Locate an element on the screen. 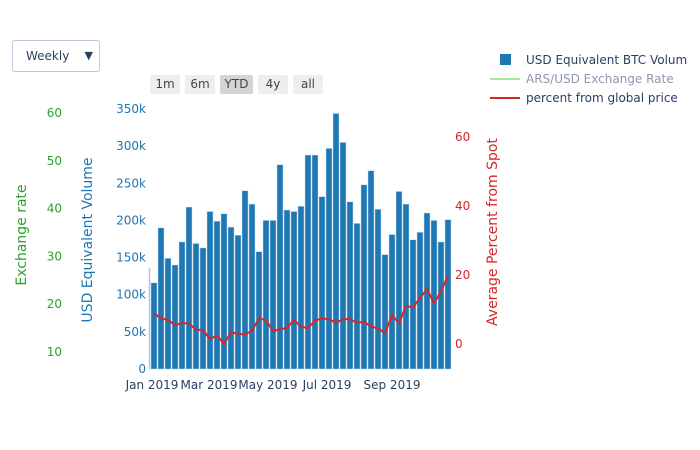 The height and width of the screenshot is (450, 700). frequency-dropdown: Weekly ▼ is located at coordinates (56, 56).